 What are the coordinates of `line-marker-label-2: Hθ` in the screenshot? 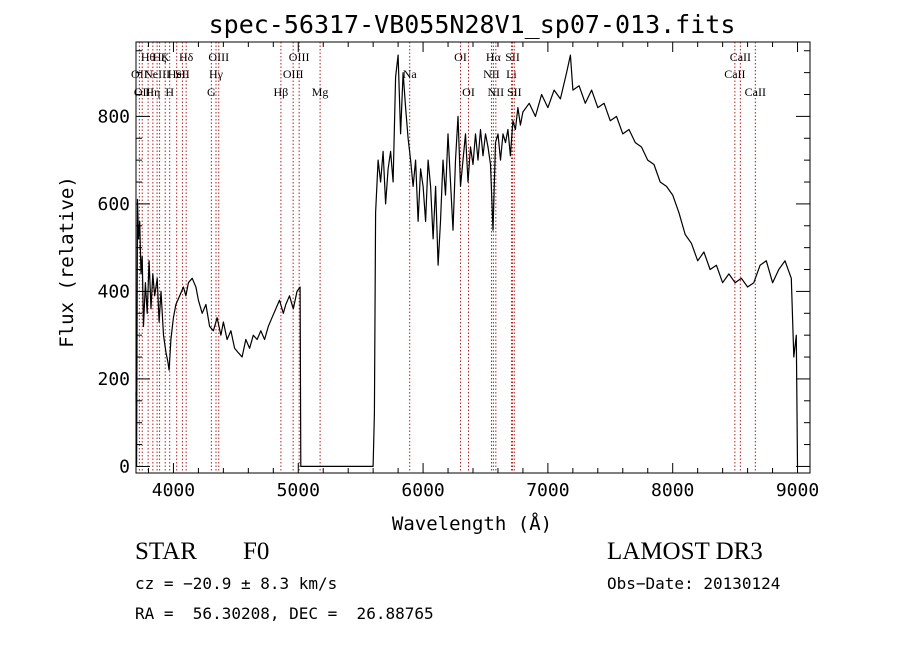 It's located at (148, 57).